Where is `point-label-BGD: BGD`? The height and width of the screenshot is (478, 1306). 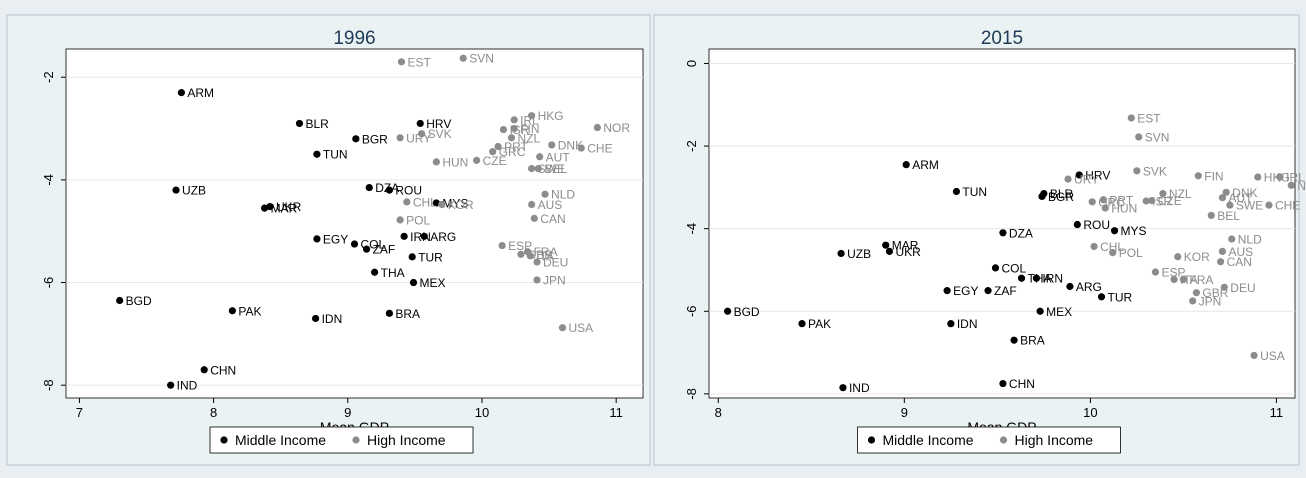
point-label-BGD: BGD is located at coordinates (139, 301).